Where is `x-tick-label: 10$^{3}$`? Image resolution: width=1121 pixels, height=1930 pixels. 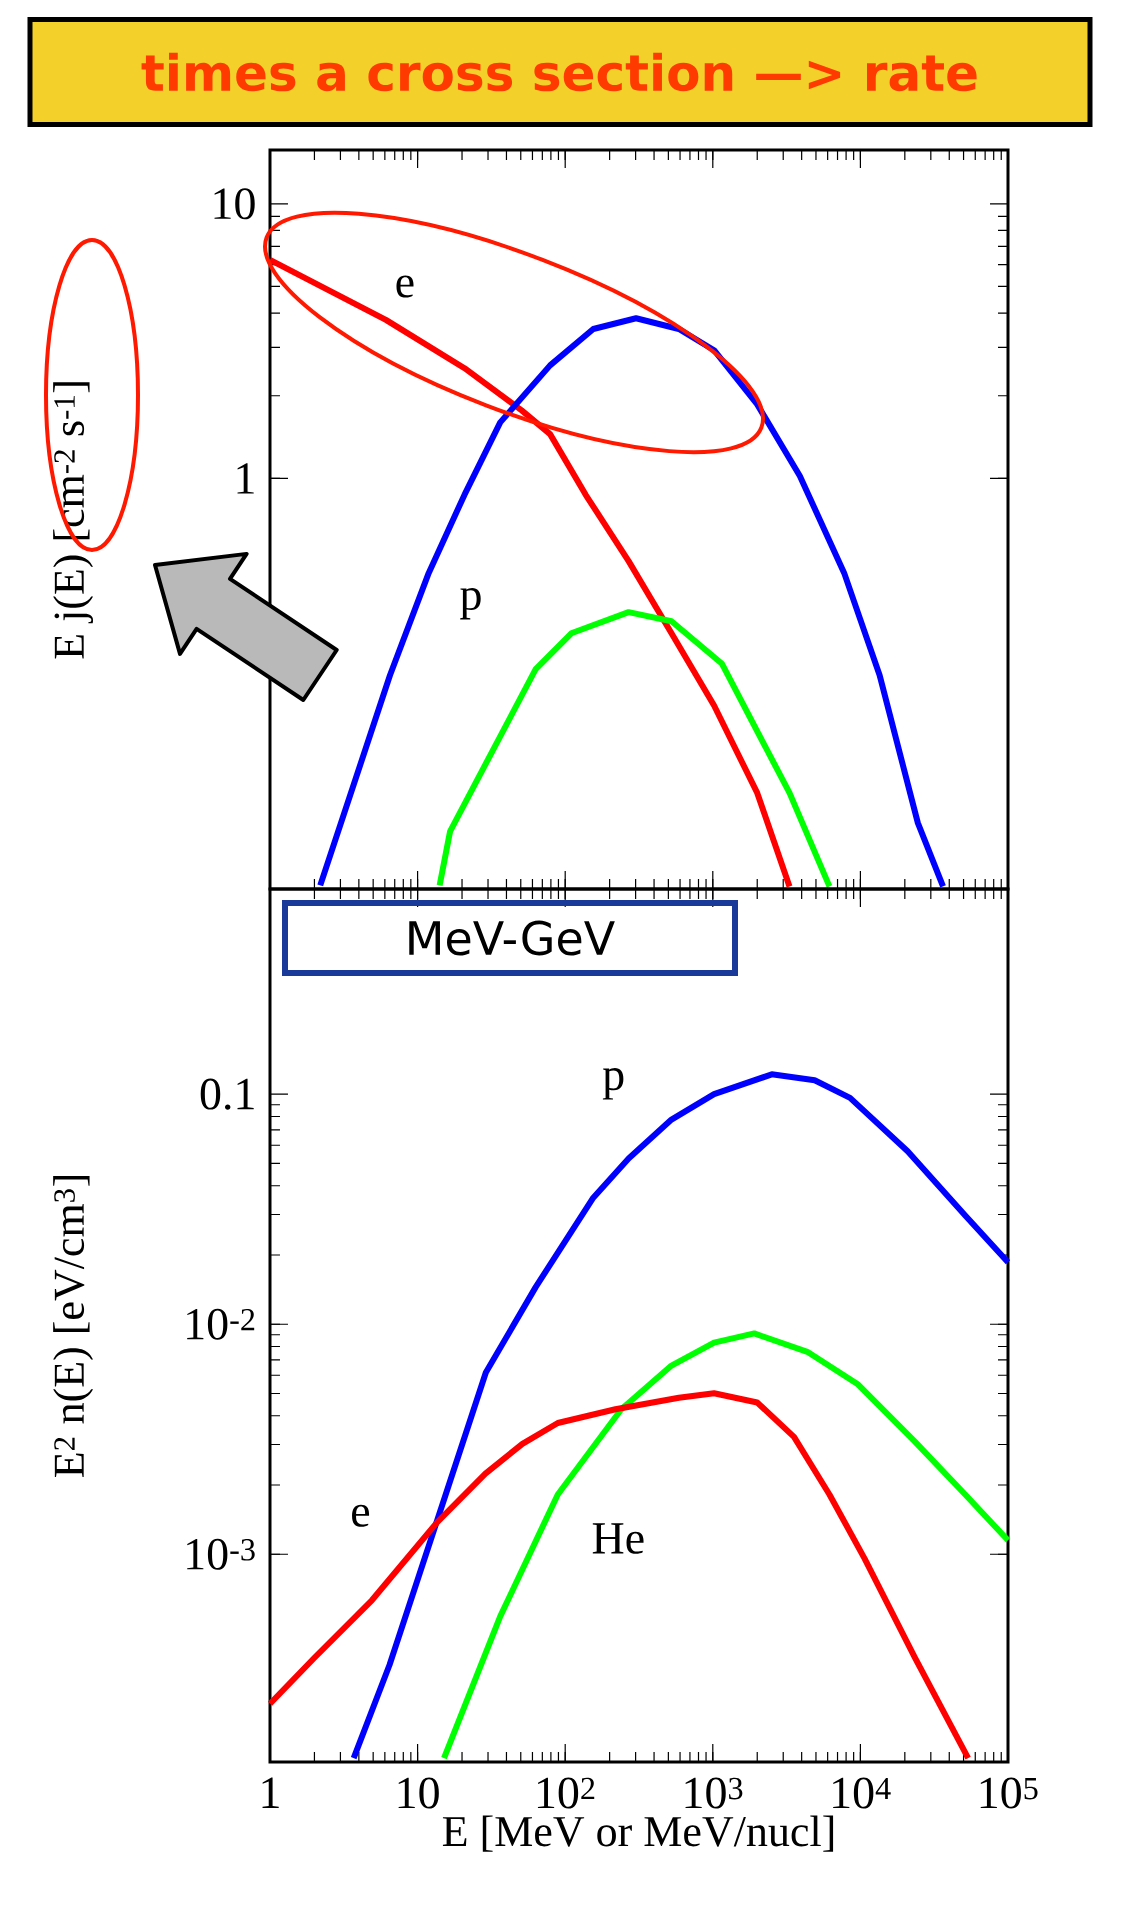 x-tick-label: 10$^{3}$ is located at coordinates (714, 1793).